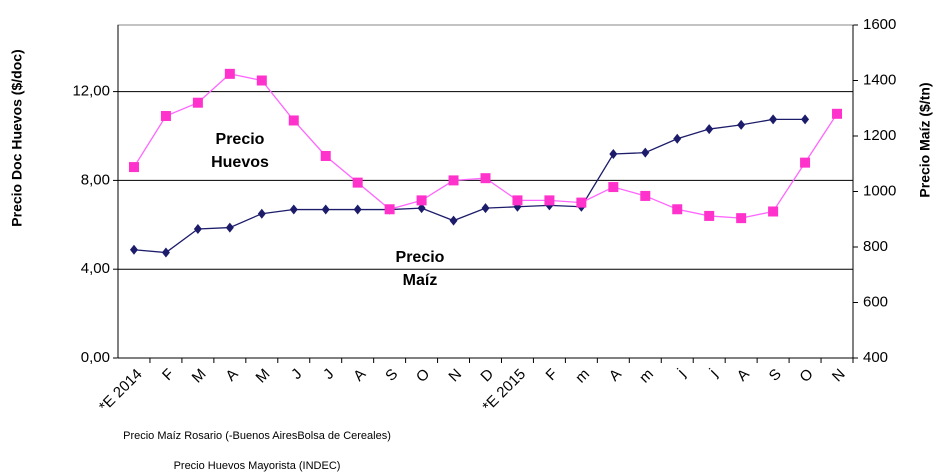 The height and width of the screenshot is (475, 936). What do you see at coordinates (95, 268) in the screenshot?
I see `y-tick-label: 4,00` at bounding box center [95, 268].